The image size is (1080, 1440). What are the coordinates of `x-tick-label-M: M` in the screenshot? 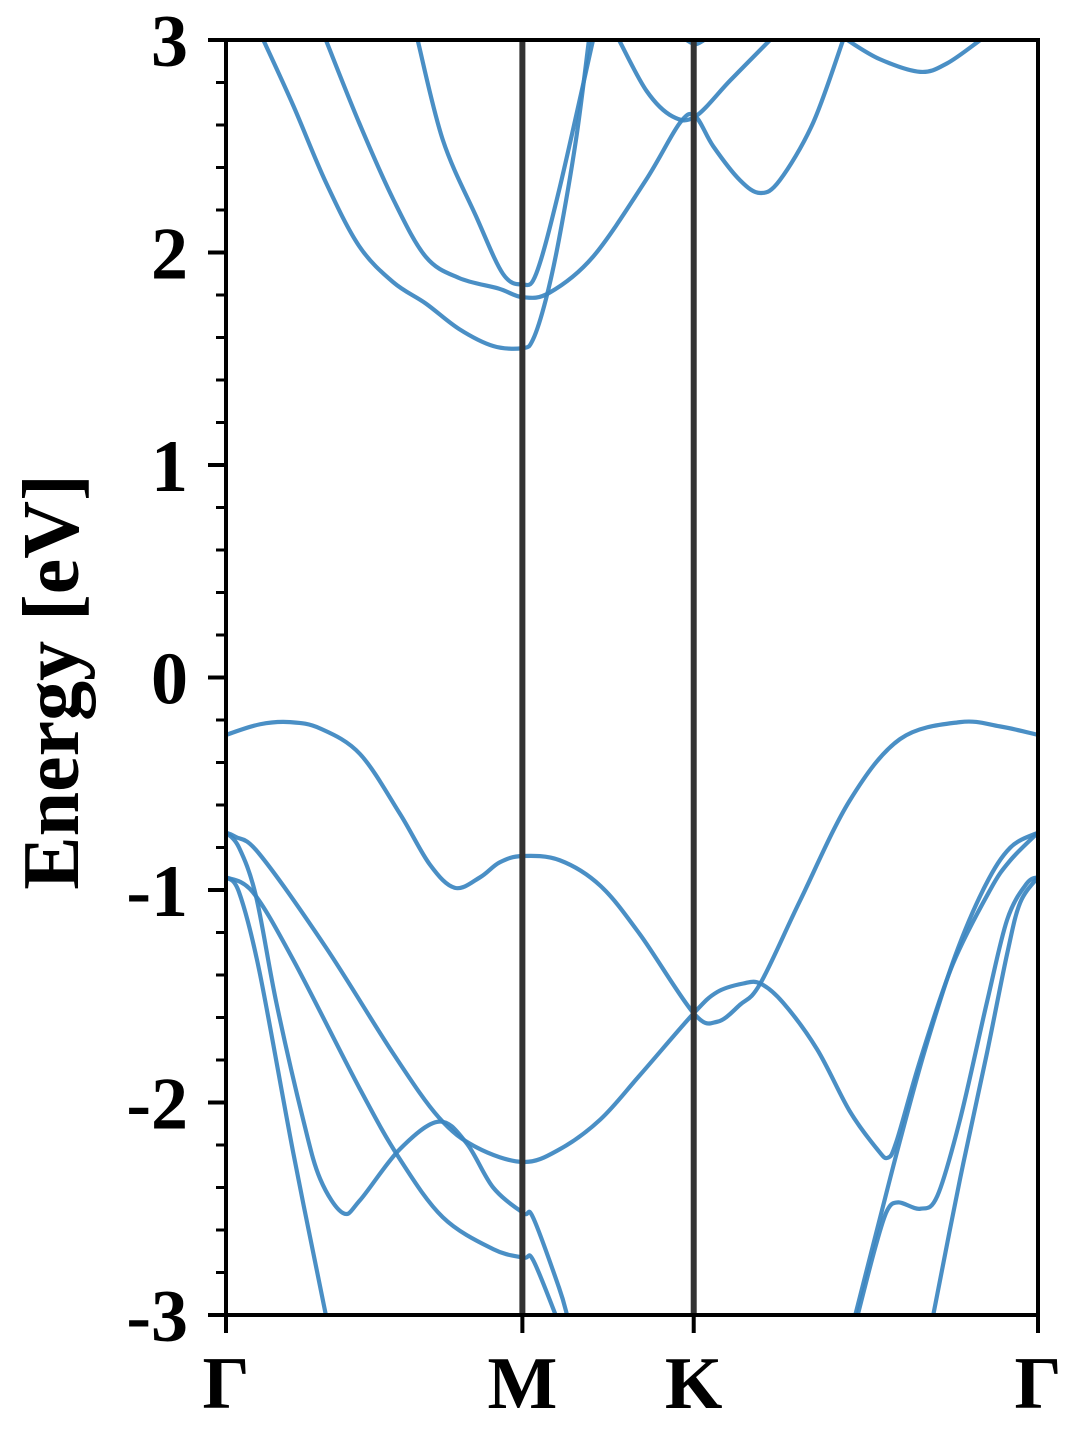 It's located at (522, 1384).